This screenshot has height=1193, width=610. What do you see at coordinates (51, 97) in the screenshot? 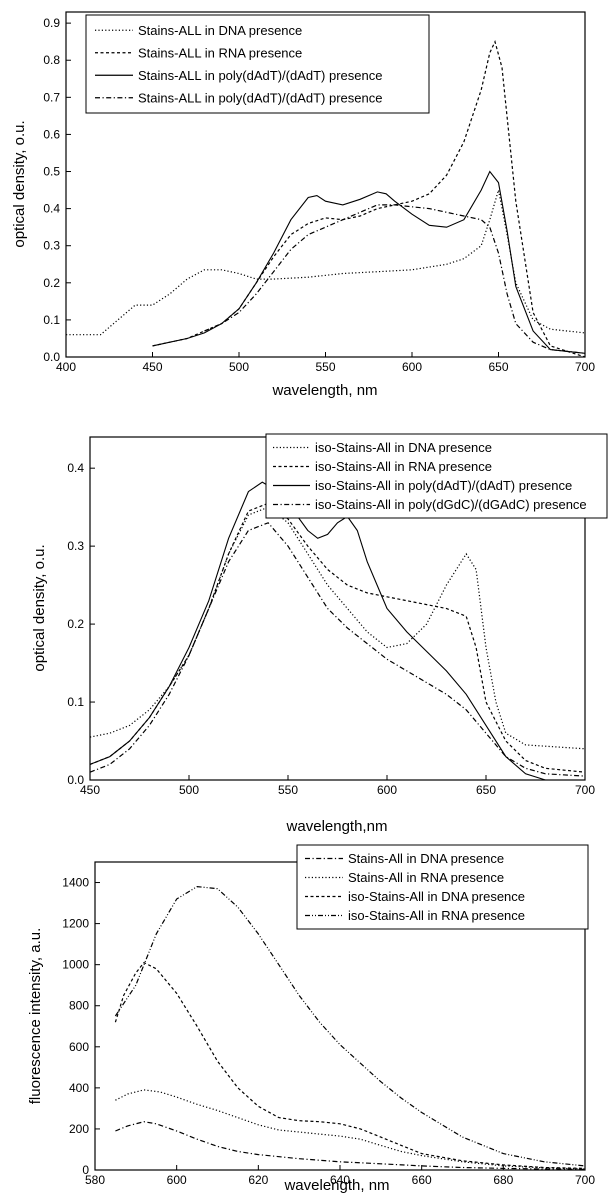
I see `y-tick-label: 0.7` at bounding box center [51, 97].